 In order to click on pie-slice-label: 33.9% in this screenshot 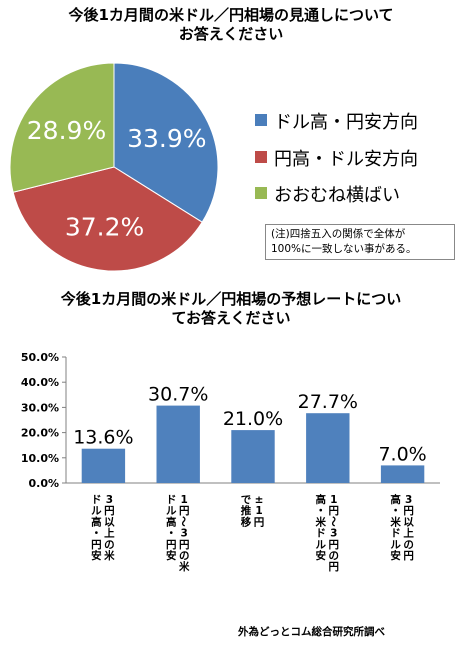, I will do `click(166, 138)`.